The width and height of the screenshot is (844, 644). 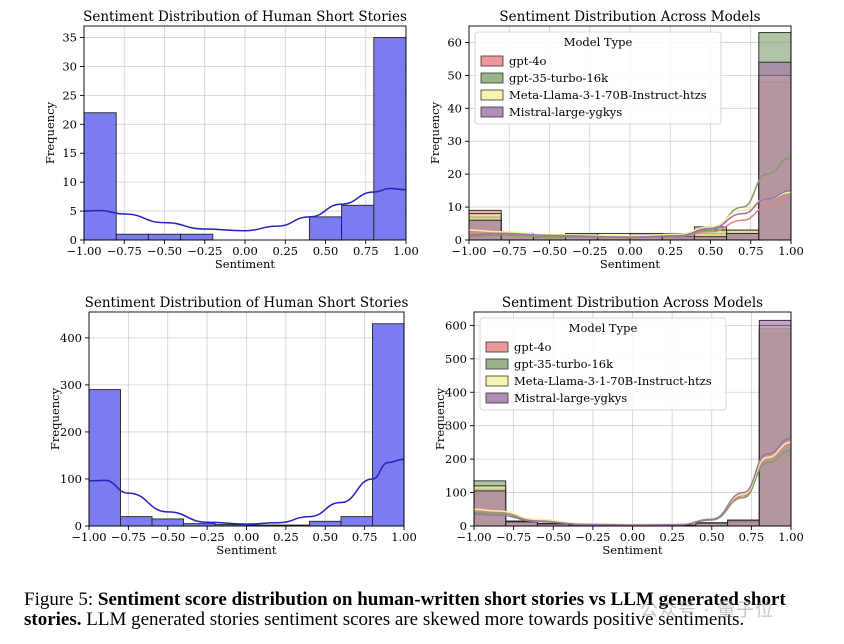 I want to click on y-tick-label: 25, so click(x=69, y=95).